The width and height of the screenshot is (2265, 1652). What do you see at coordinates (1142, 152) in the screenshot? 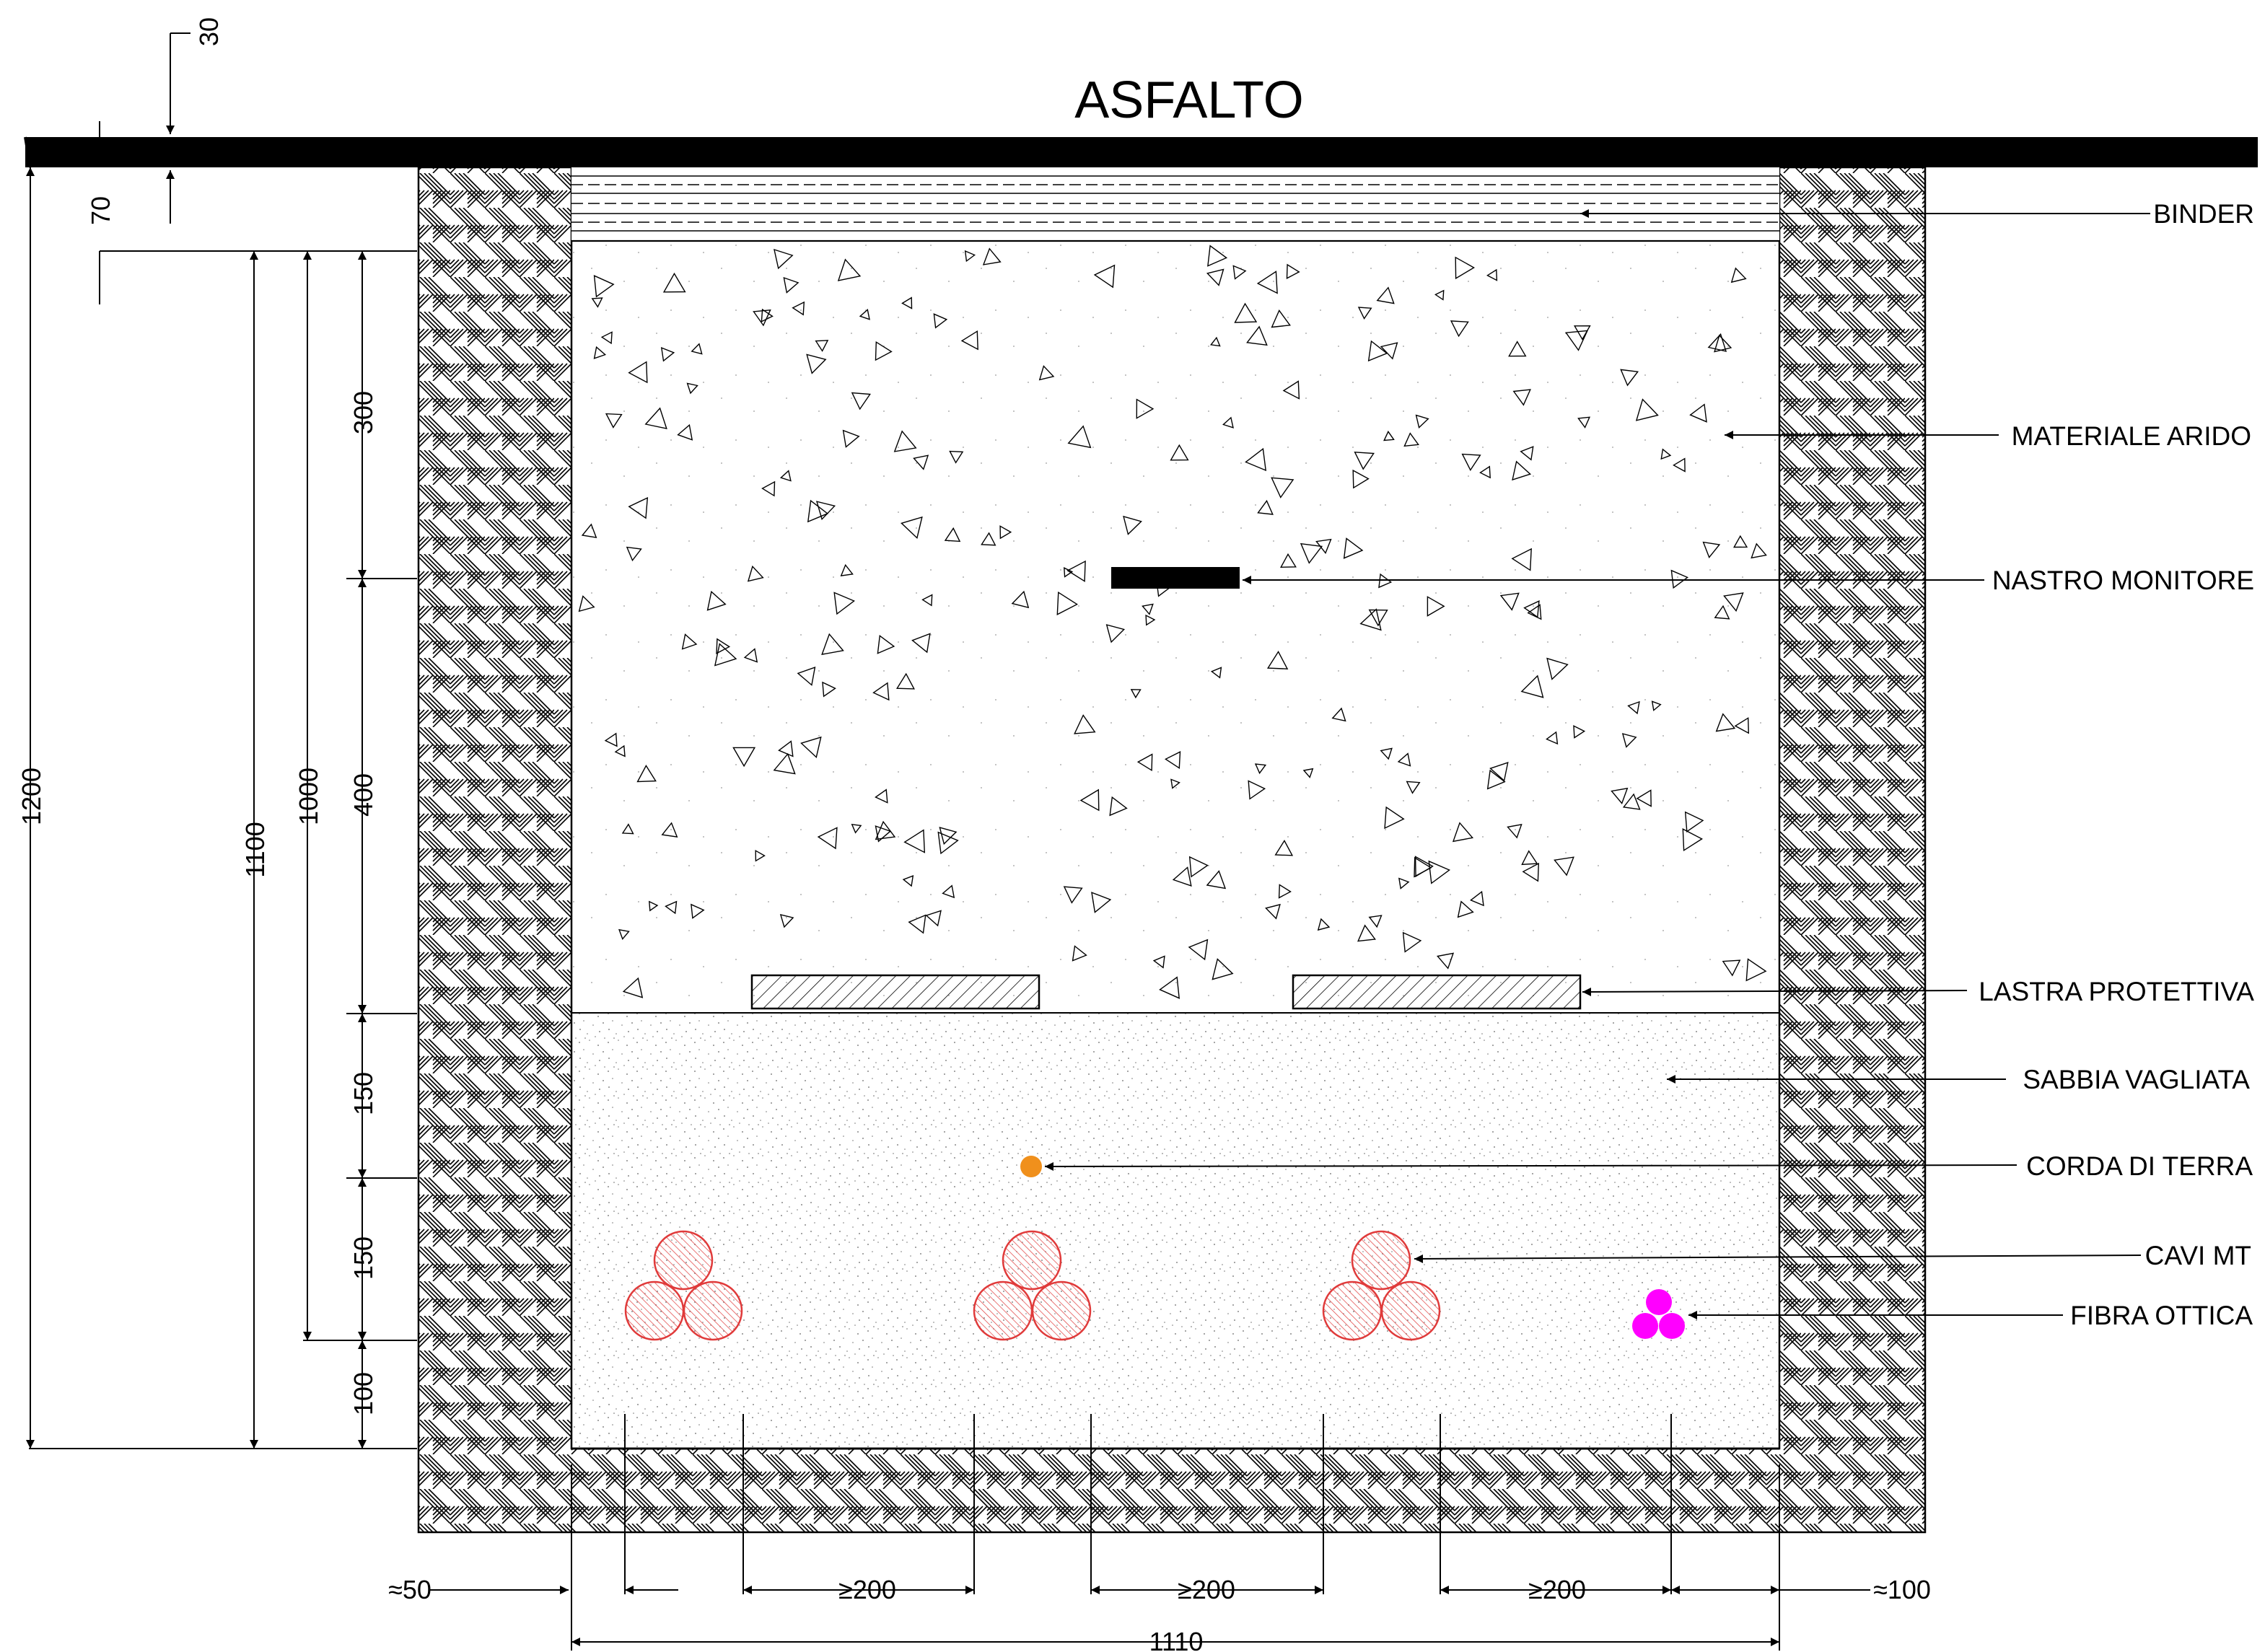
I see `asphalt-layer` at bounding box center [1142, 152].